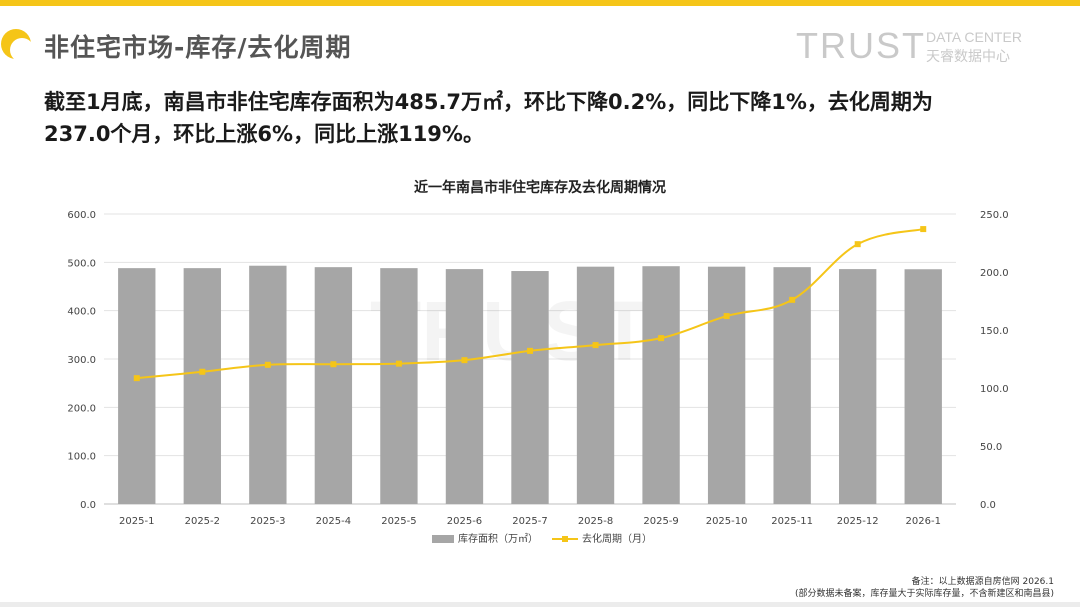  What do you see at coordinates (81, 312) in the screenshot?
I see `y-left-tick-label: 400.0` at bounding box center [81, 312].